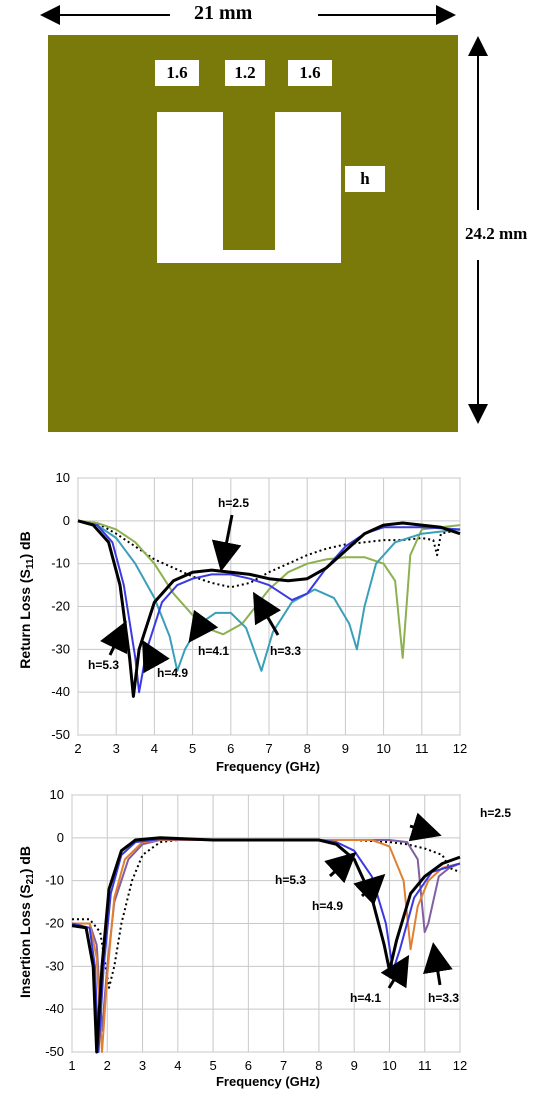  Describe the element at coordinates (268, 1081) in the screenshot. I see `chart2-xlabel: Frequency (GHz)` at that location.